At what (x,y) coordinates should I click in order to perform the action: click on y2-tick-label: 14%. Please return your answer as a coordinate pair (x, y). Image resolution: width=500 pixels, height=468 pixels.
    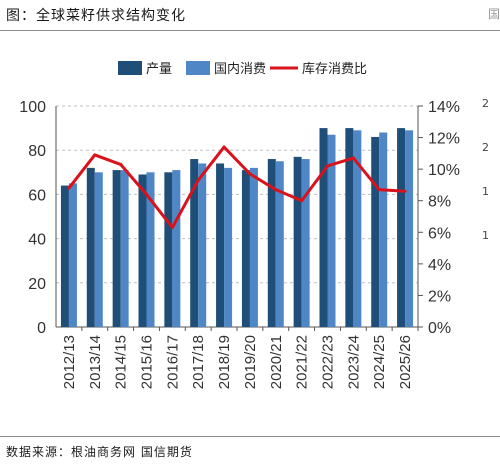
    Looking at the image, I should click on (444, 107).